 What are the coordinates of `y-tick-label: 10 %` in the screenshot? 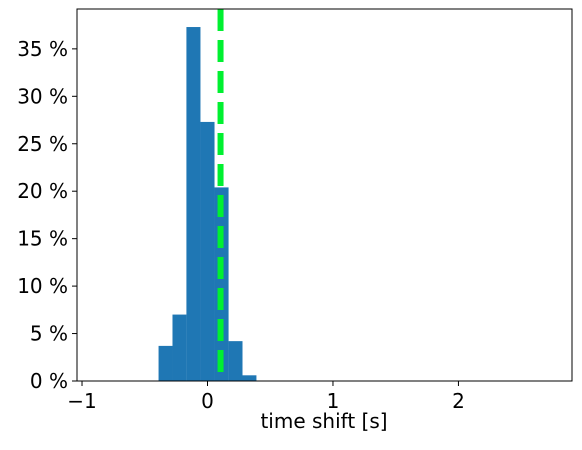 It's located at (42, 286).